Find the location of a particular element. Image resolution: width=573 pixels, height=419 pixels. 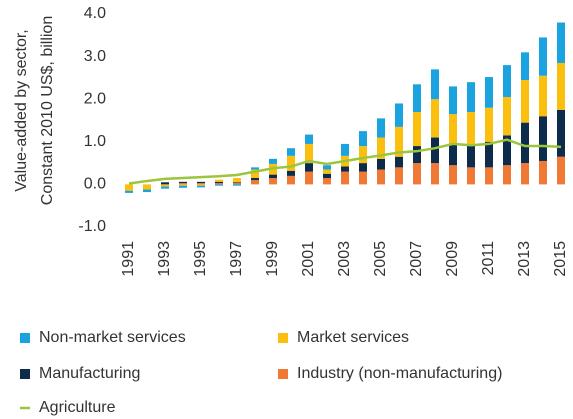

legend-label: Agriculture is located at coordinates (77, 407).